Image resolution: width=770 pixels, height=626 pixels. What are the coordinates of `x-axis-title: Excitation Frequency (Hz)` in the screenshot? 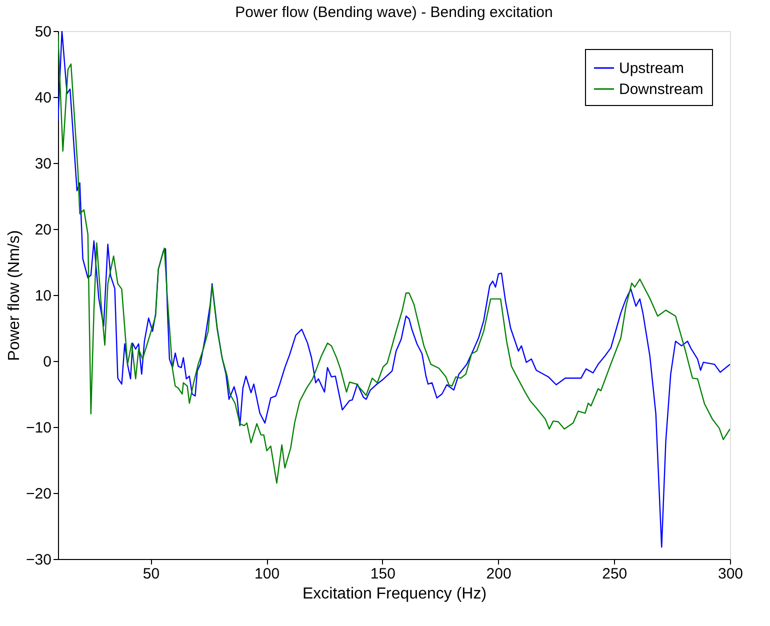 It's located at (394, 594).